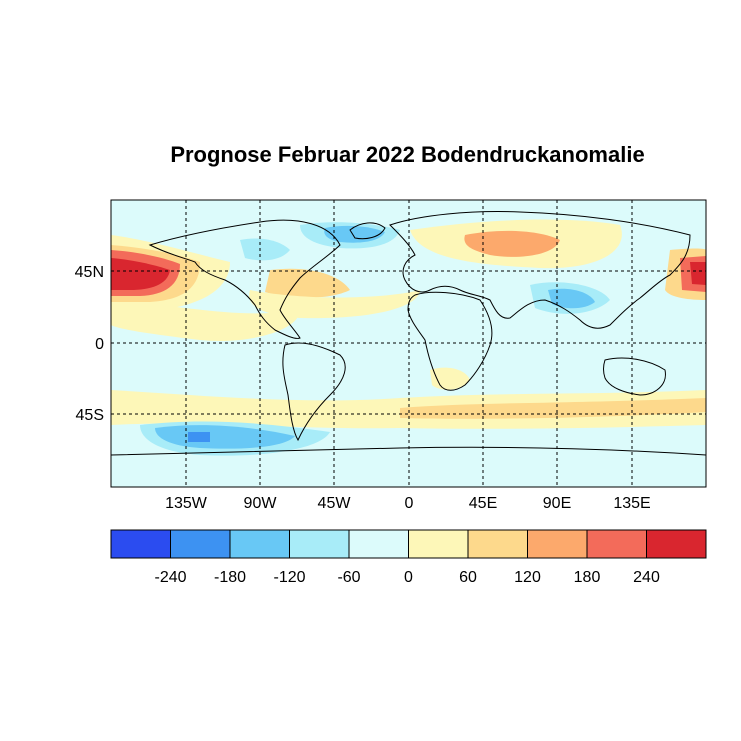 The width and height of the screenshot is (741, 741). I want to click on colorbar-tick-label: -240, so click(170, 577).